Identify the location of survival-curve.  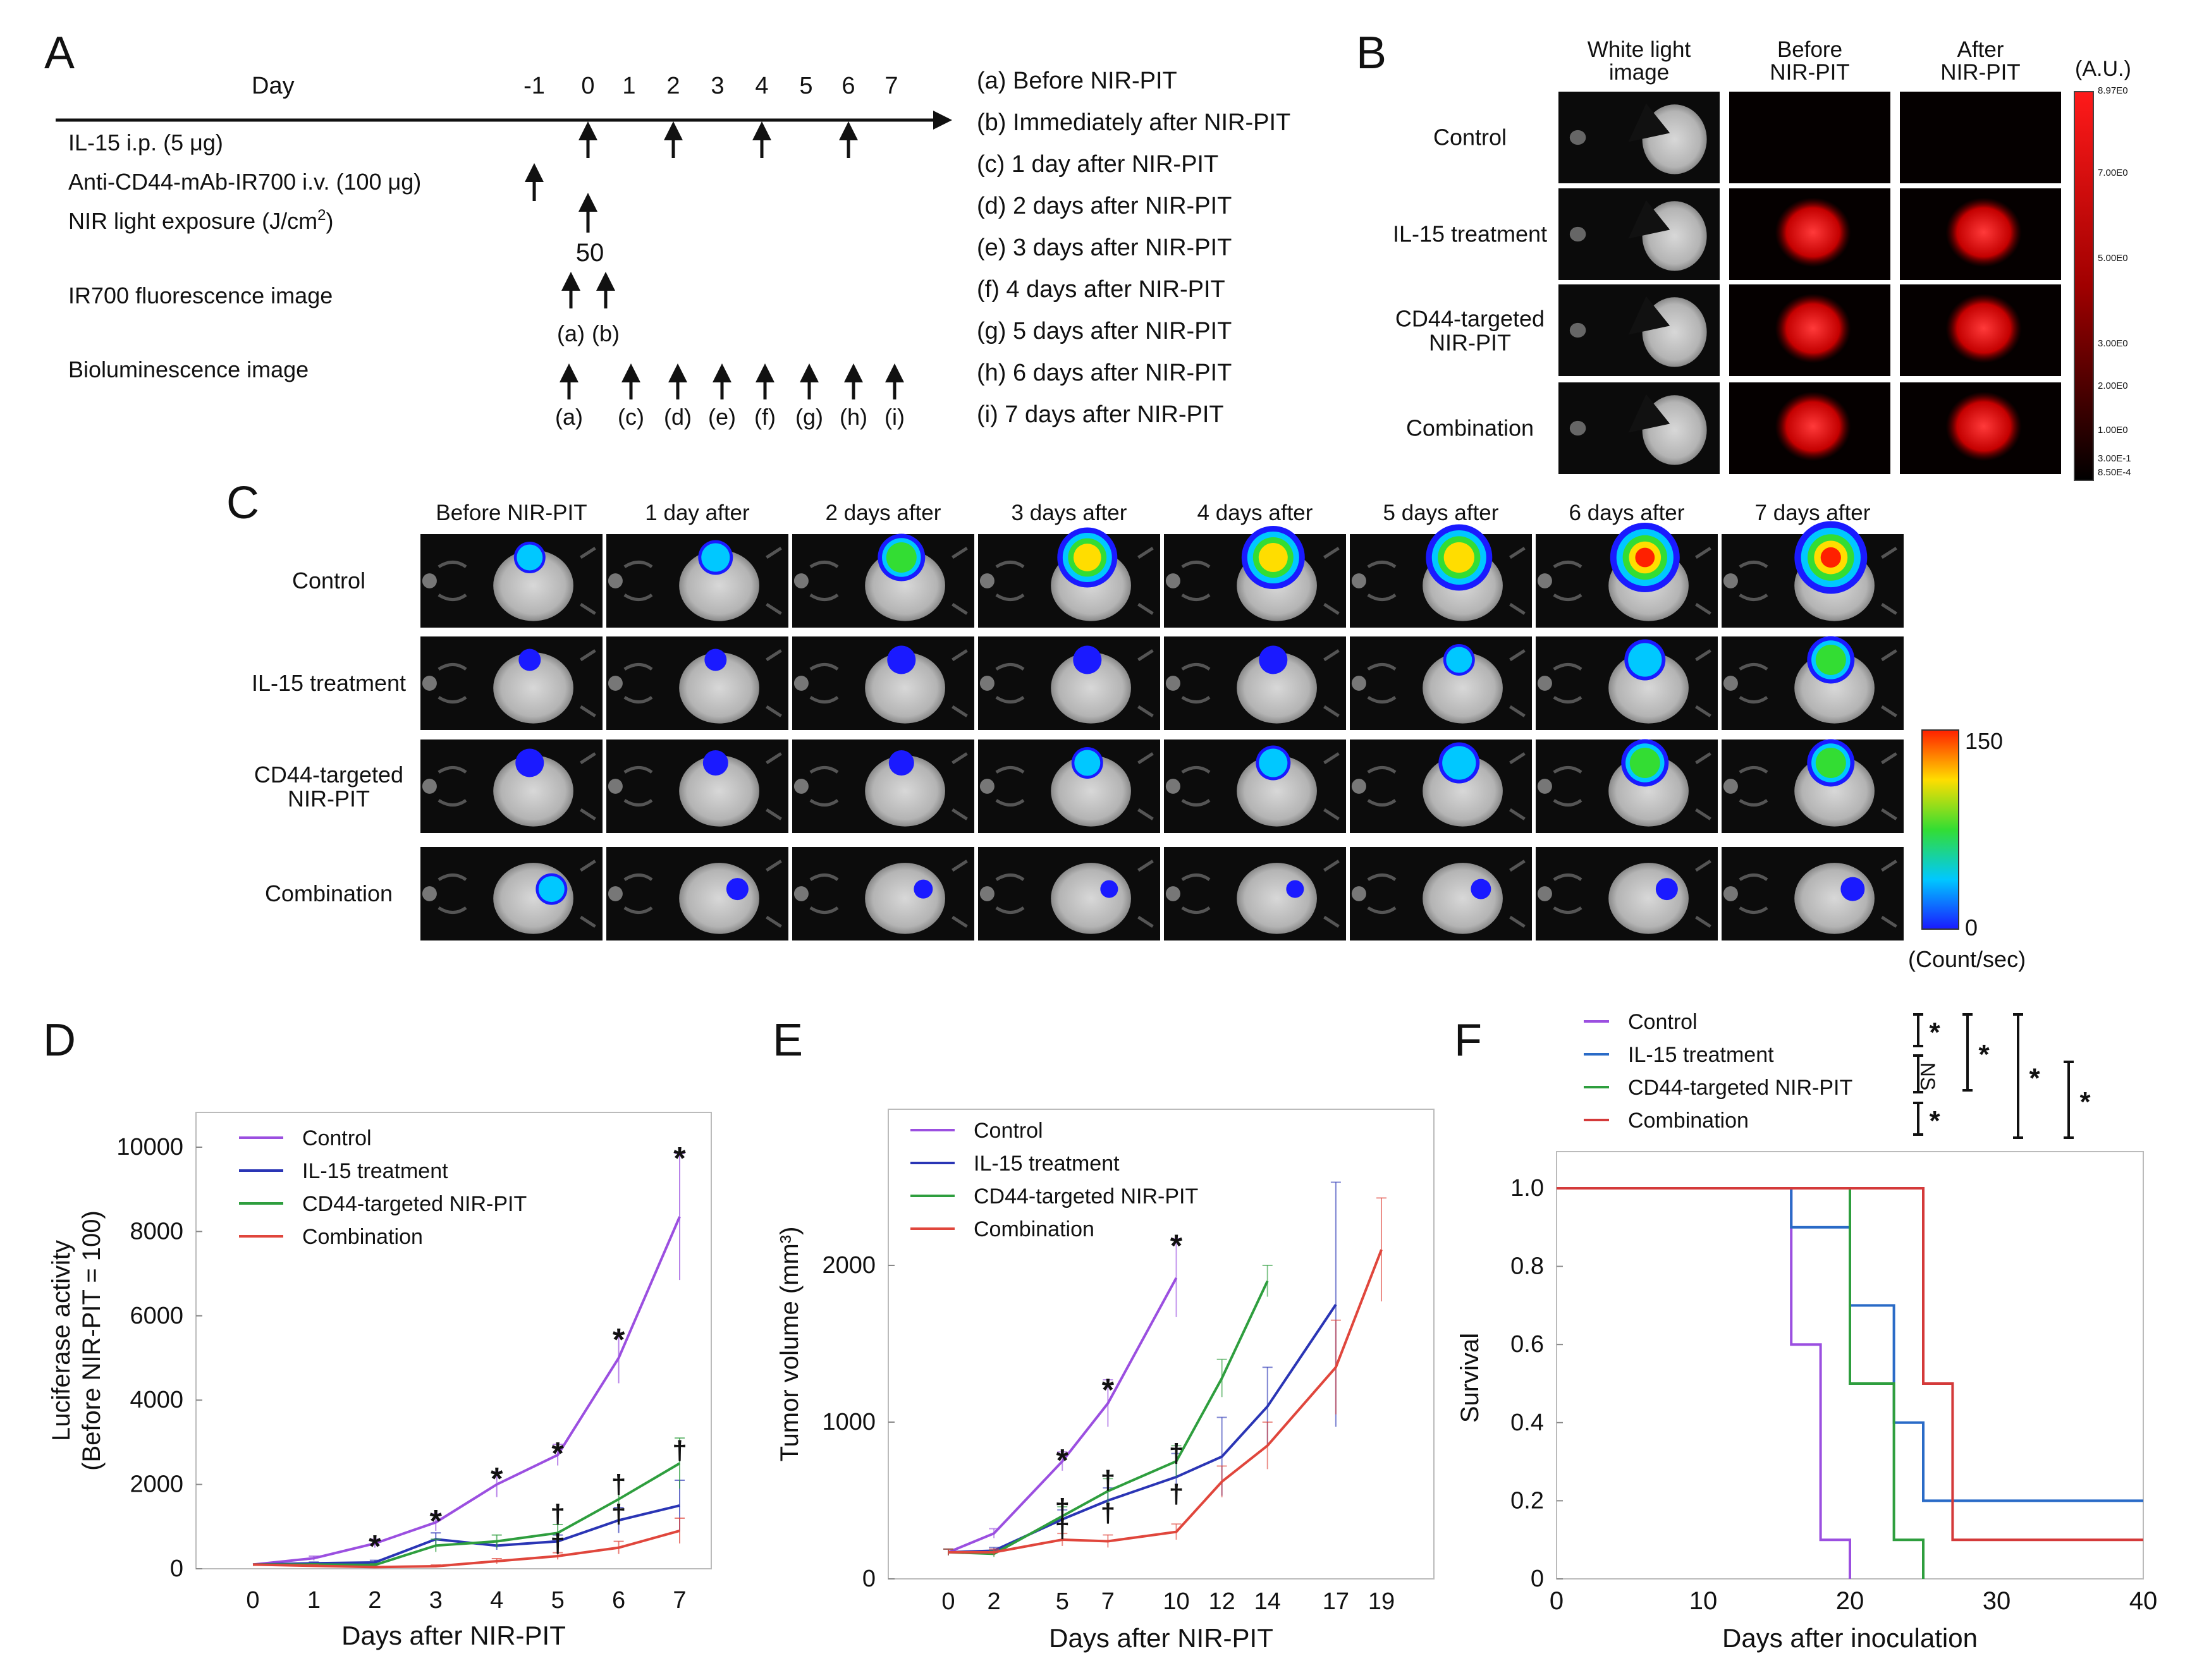
(1741, 1383).